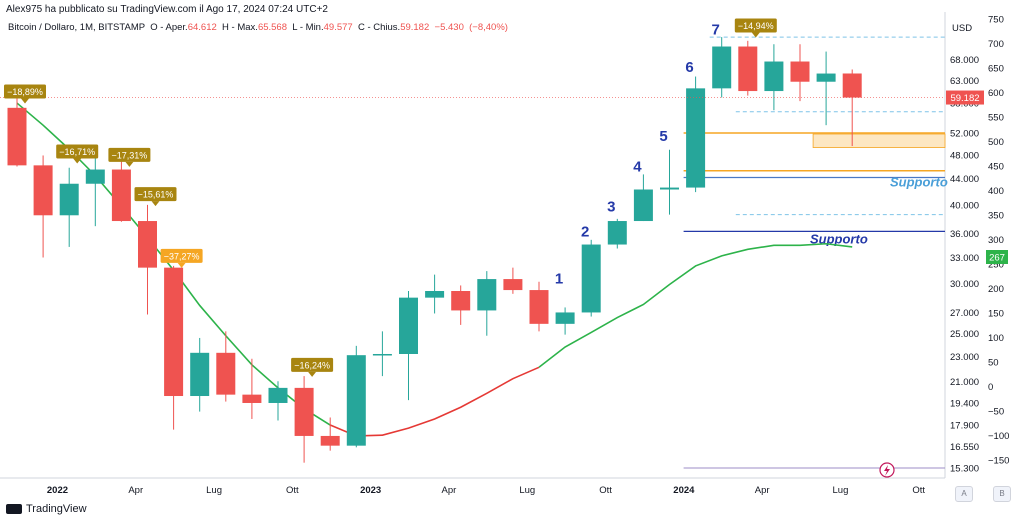  I want to click on oscillator-tick-label: 500, so click(996, 142).